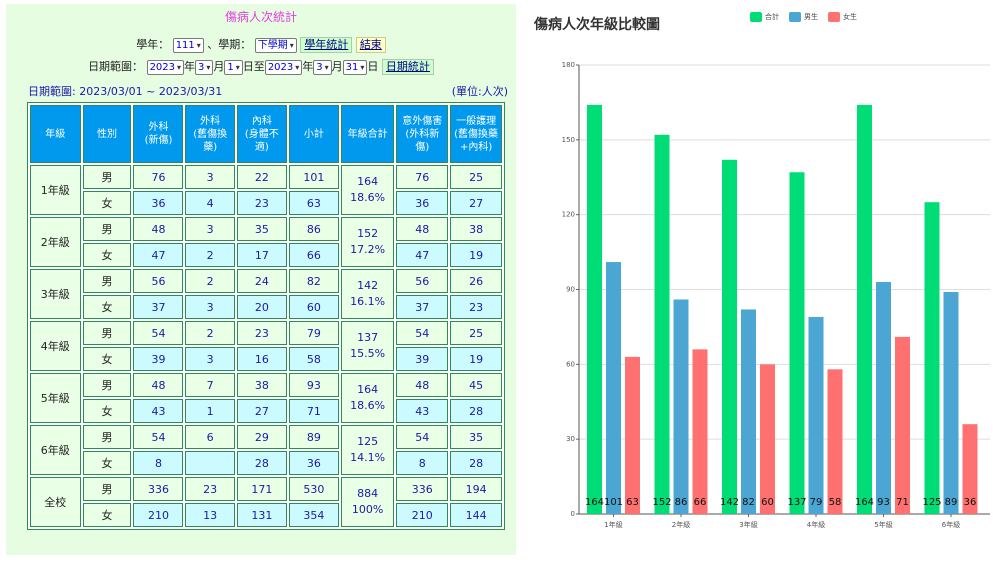  What do you see at coordinates (368, 301) in the screenshot?
I see `grade-percent: 16.1%` at bounding box center [368, 301].